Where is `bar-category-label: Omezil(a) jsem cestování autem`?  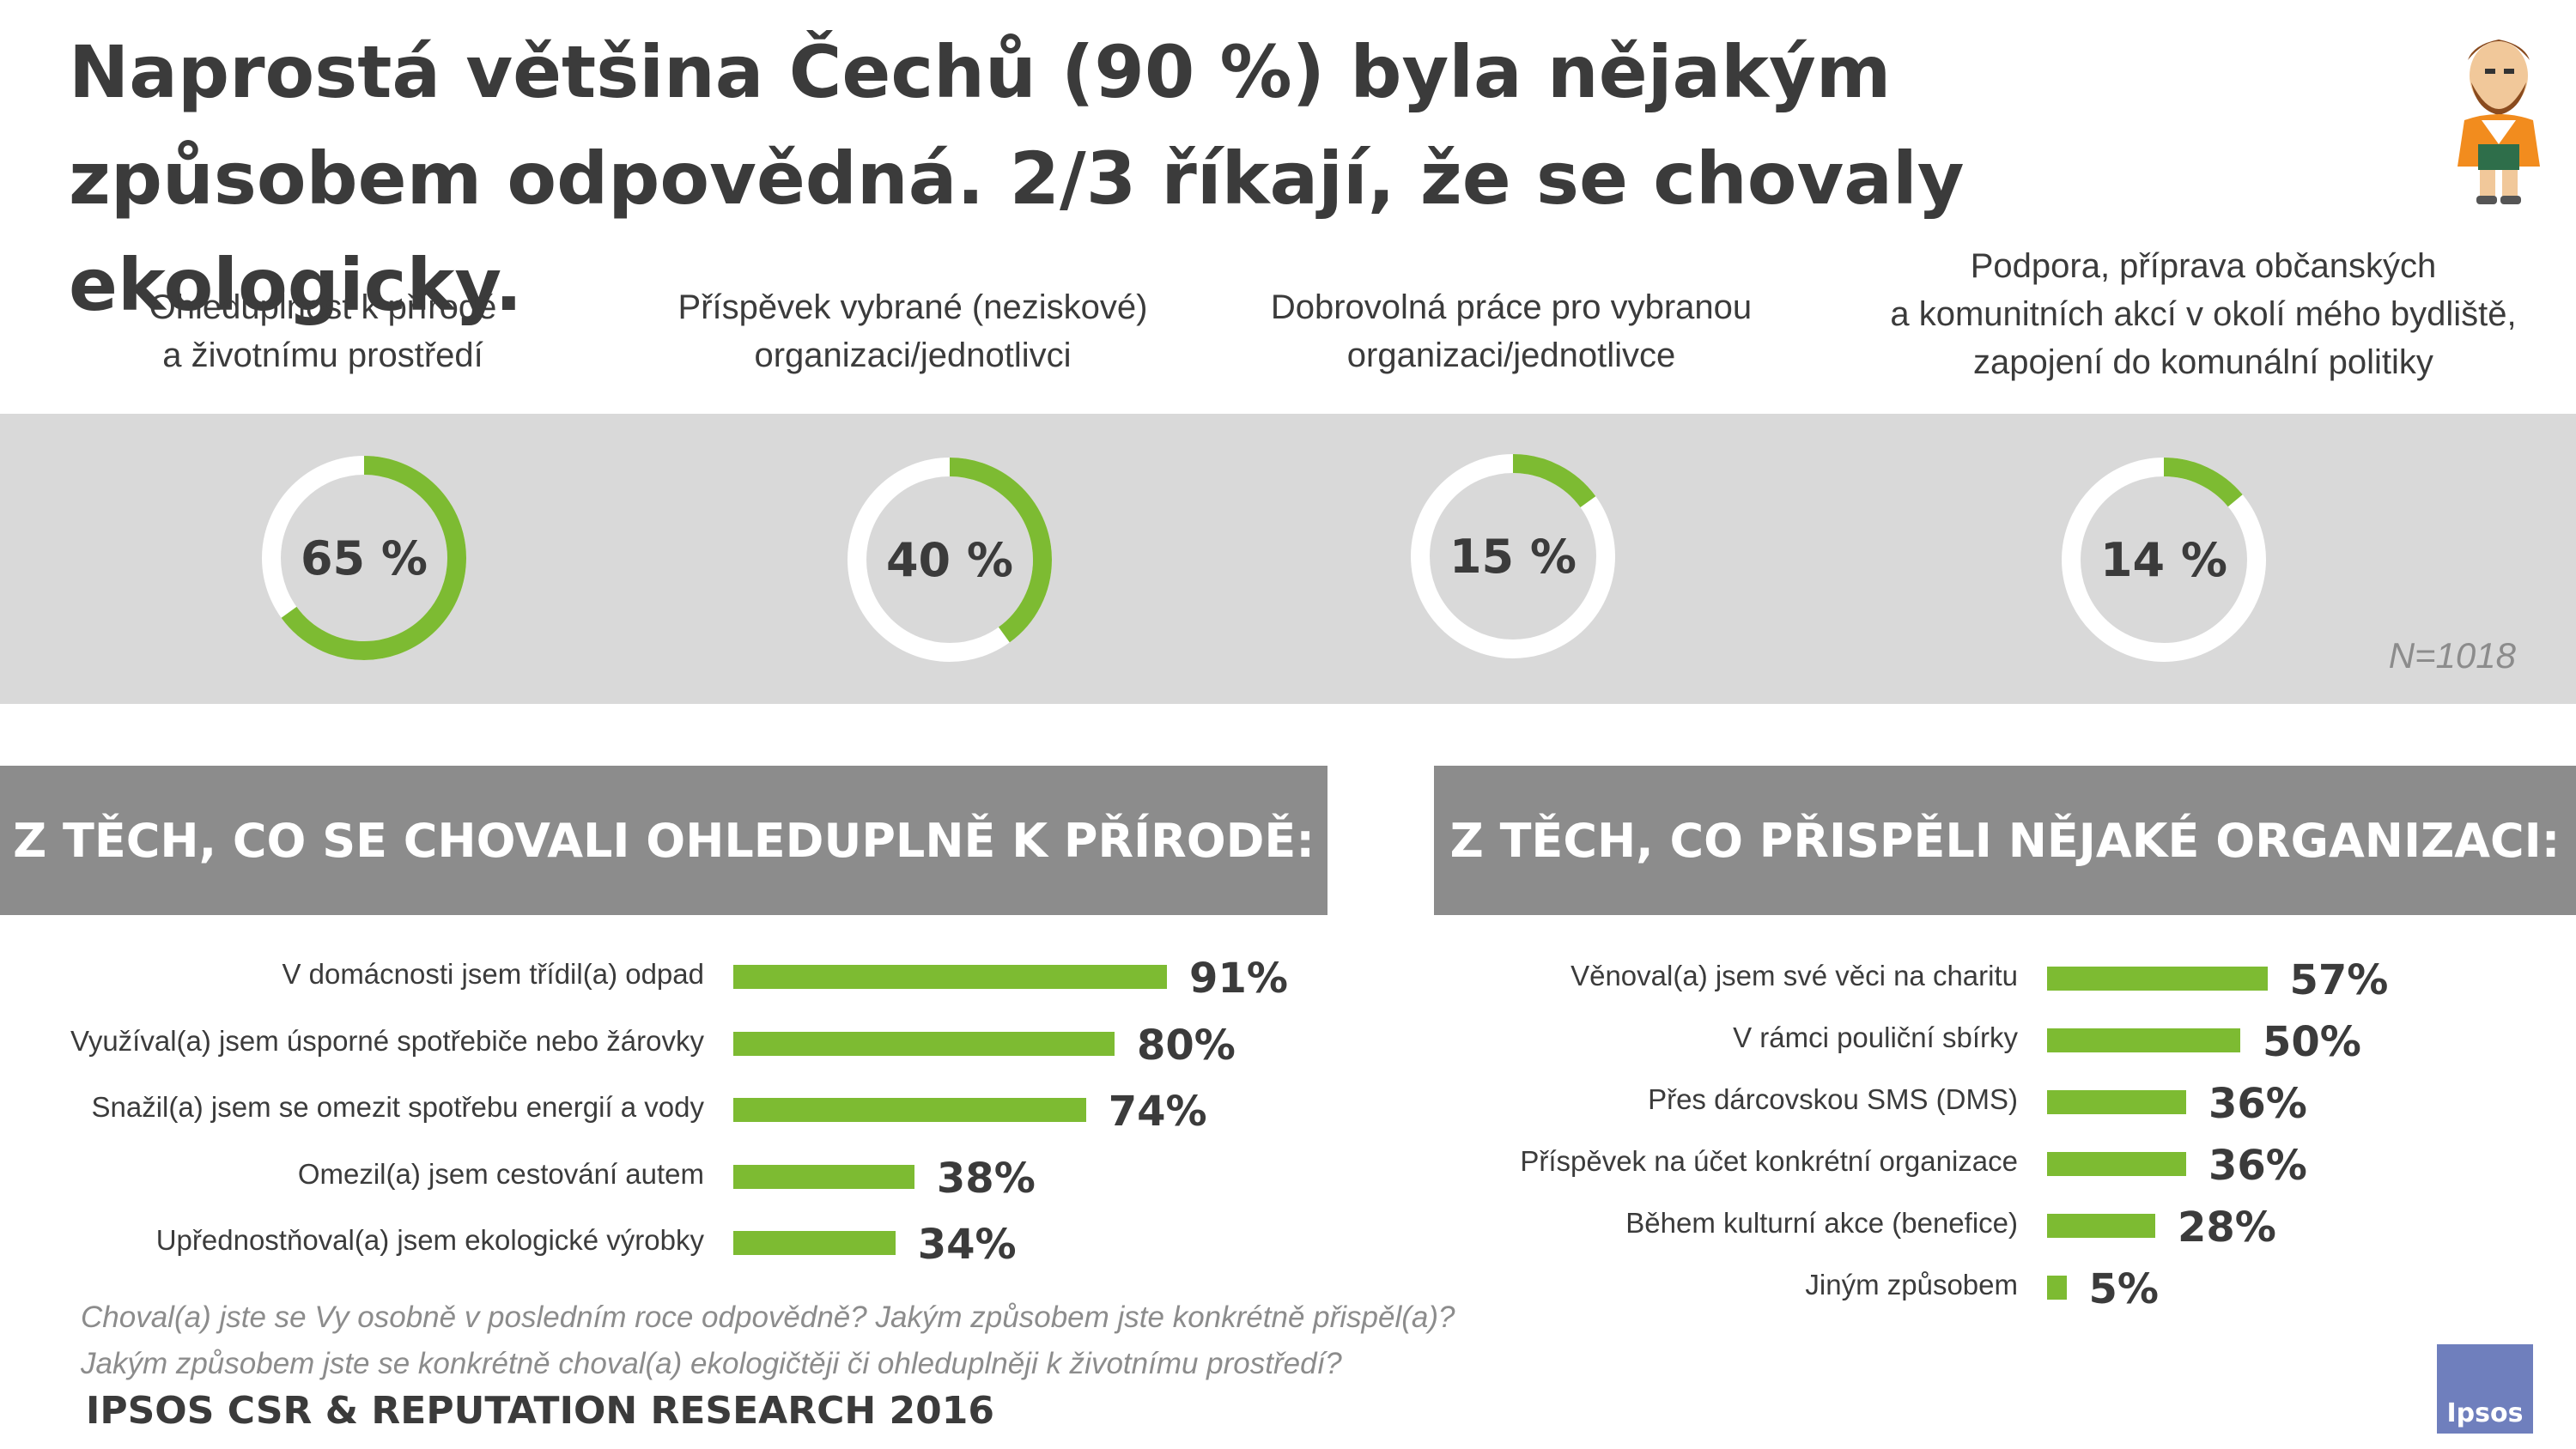
bar-category-label: Omezil(a) jsem cestování autem is located at coordinates (501, 1173).